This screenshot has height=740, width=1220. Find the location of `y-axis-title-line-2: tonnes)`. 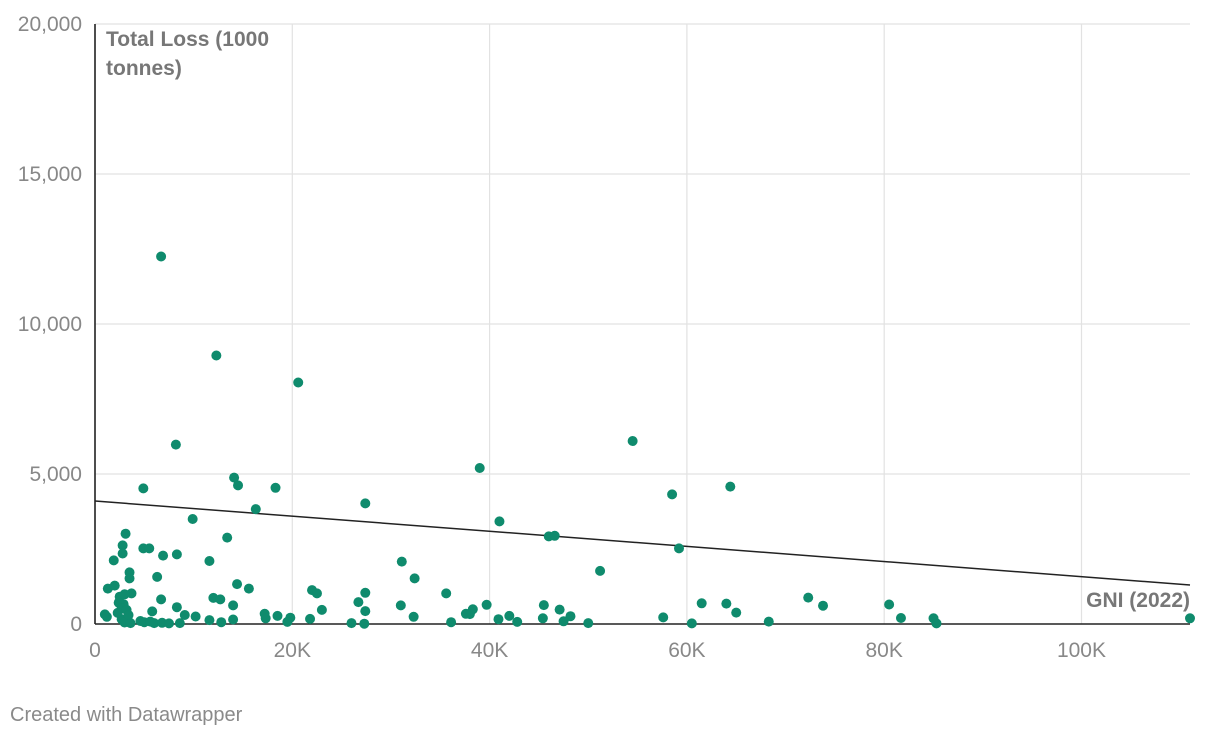

y-axis-title-line-2: tonnes) is located at coordinates (144, 68).